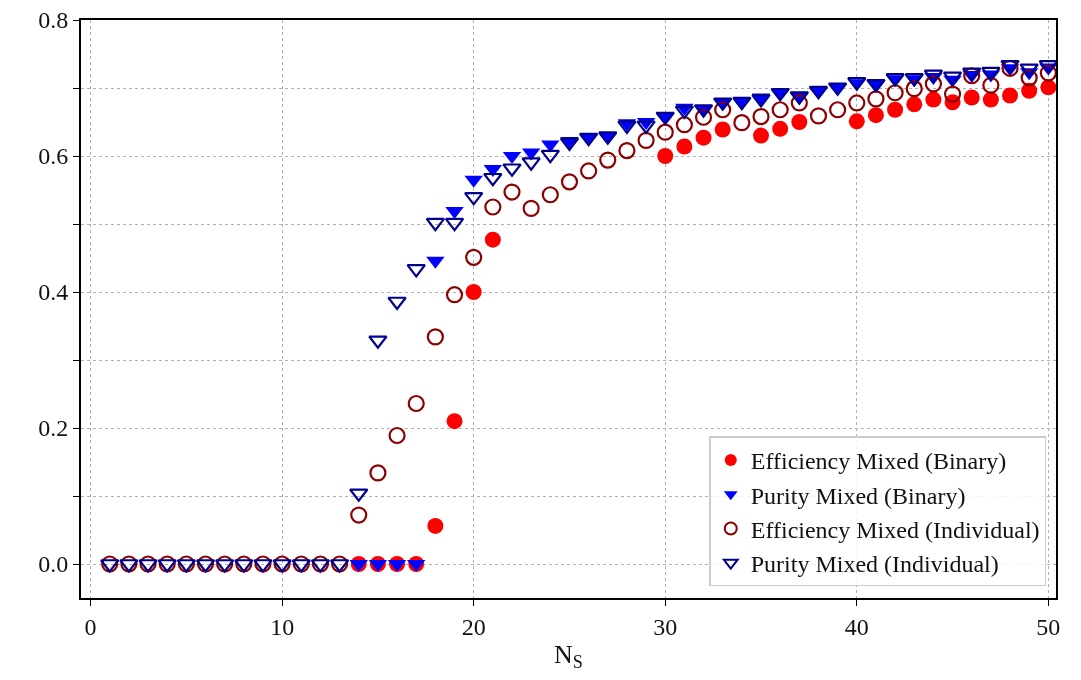 This screenshot has width=1081, height=680. What do you see at coordinates (282, 626) in the screenshot?
I see `x-tick-label: 10` at bounding box center [282, 626].